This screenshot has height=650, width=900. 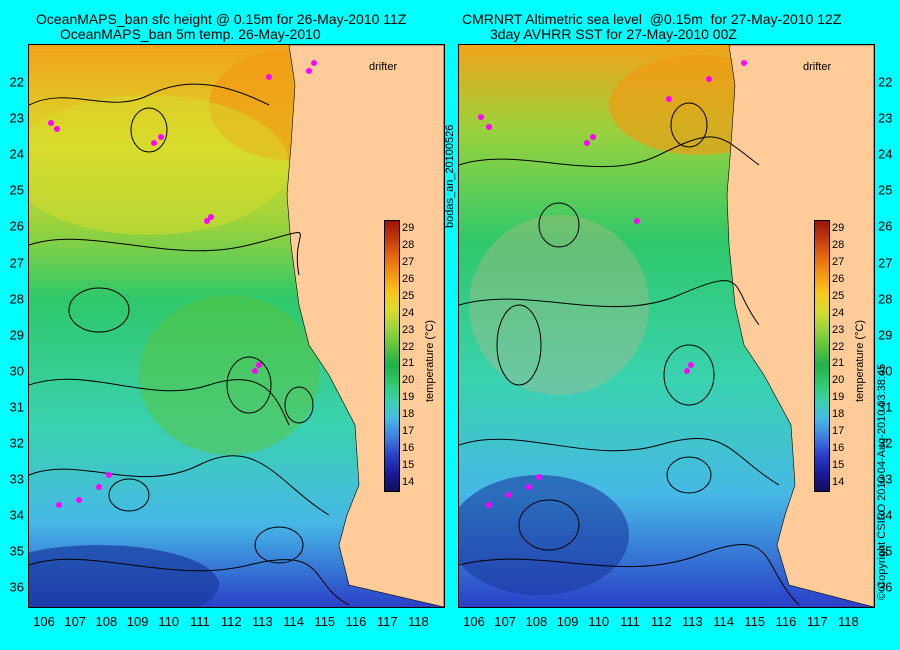 I want to click on x-axis-label: 106, so click(x=44, y=621).